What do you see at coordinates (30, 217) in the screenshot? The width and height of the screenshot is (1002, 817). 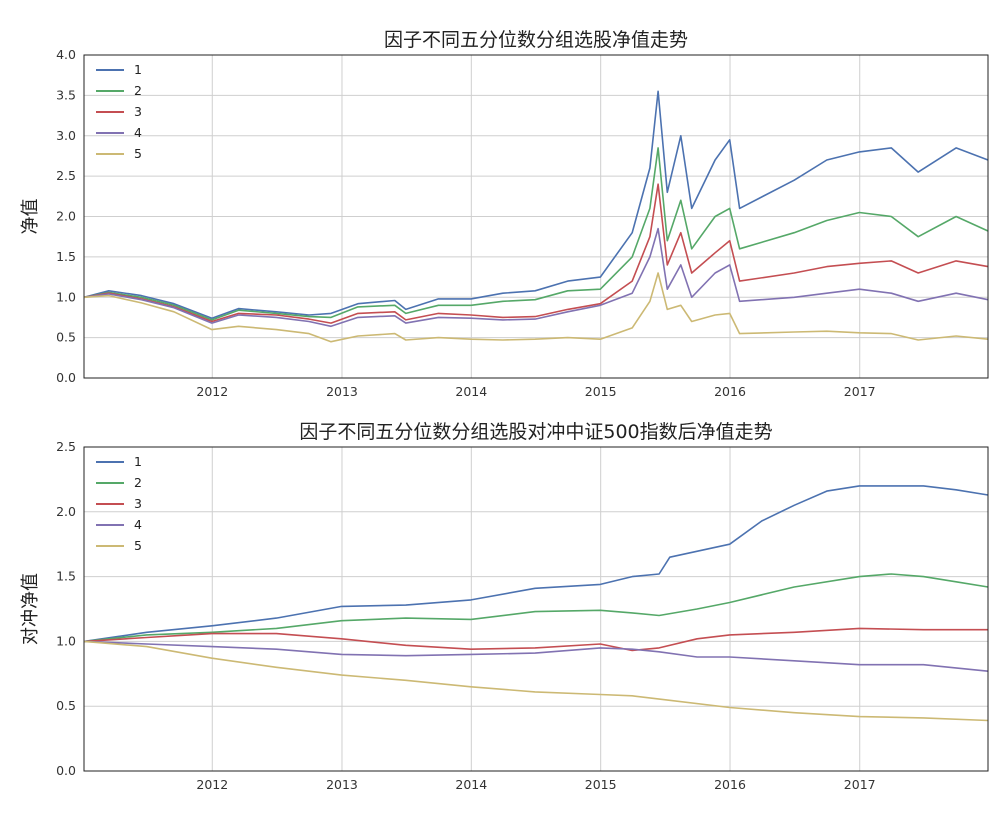 I see `y-axis-label: 净值` at bounding box center [30, 217].